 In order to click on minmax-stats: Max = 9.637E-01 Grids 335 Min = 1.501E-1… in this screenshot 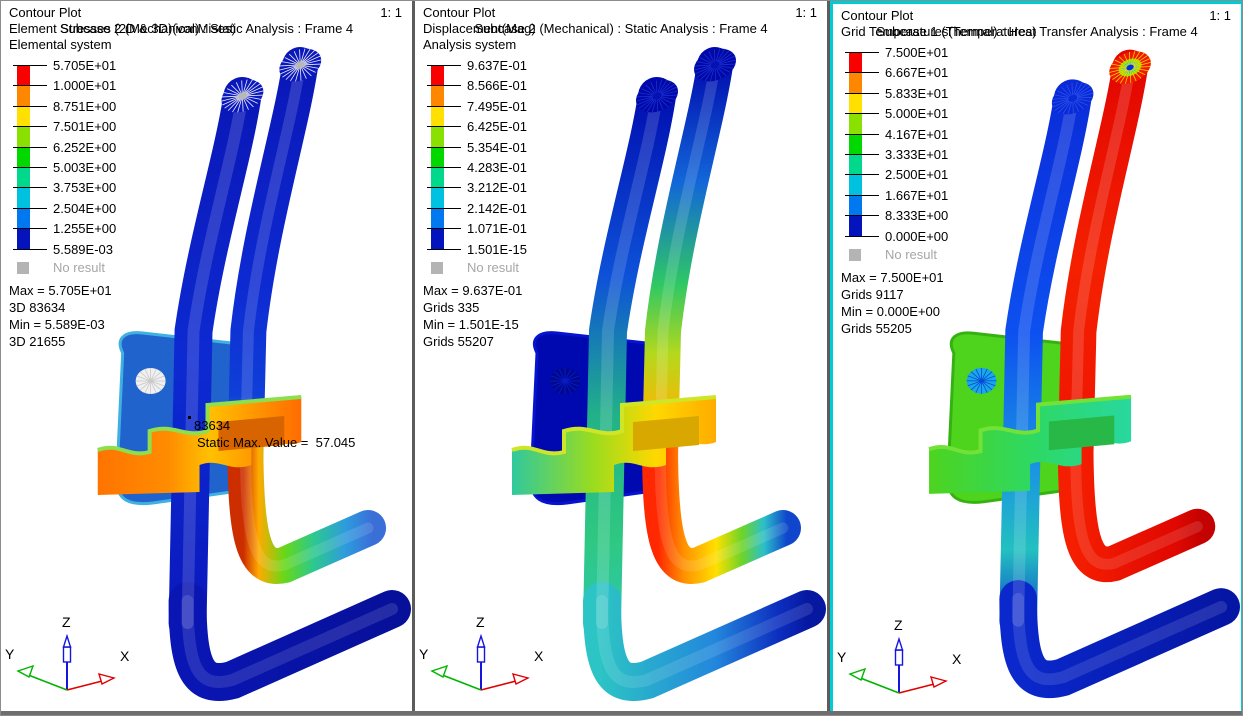, I will do `click(538, 317)`.